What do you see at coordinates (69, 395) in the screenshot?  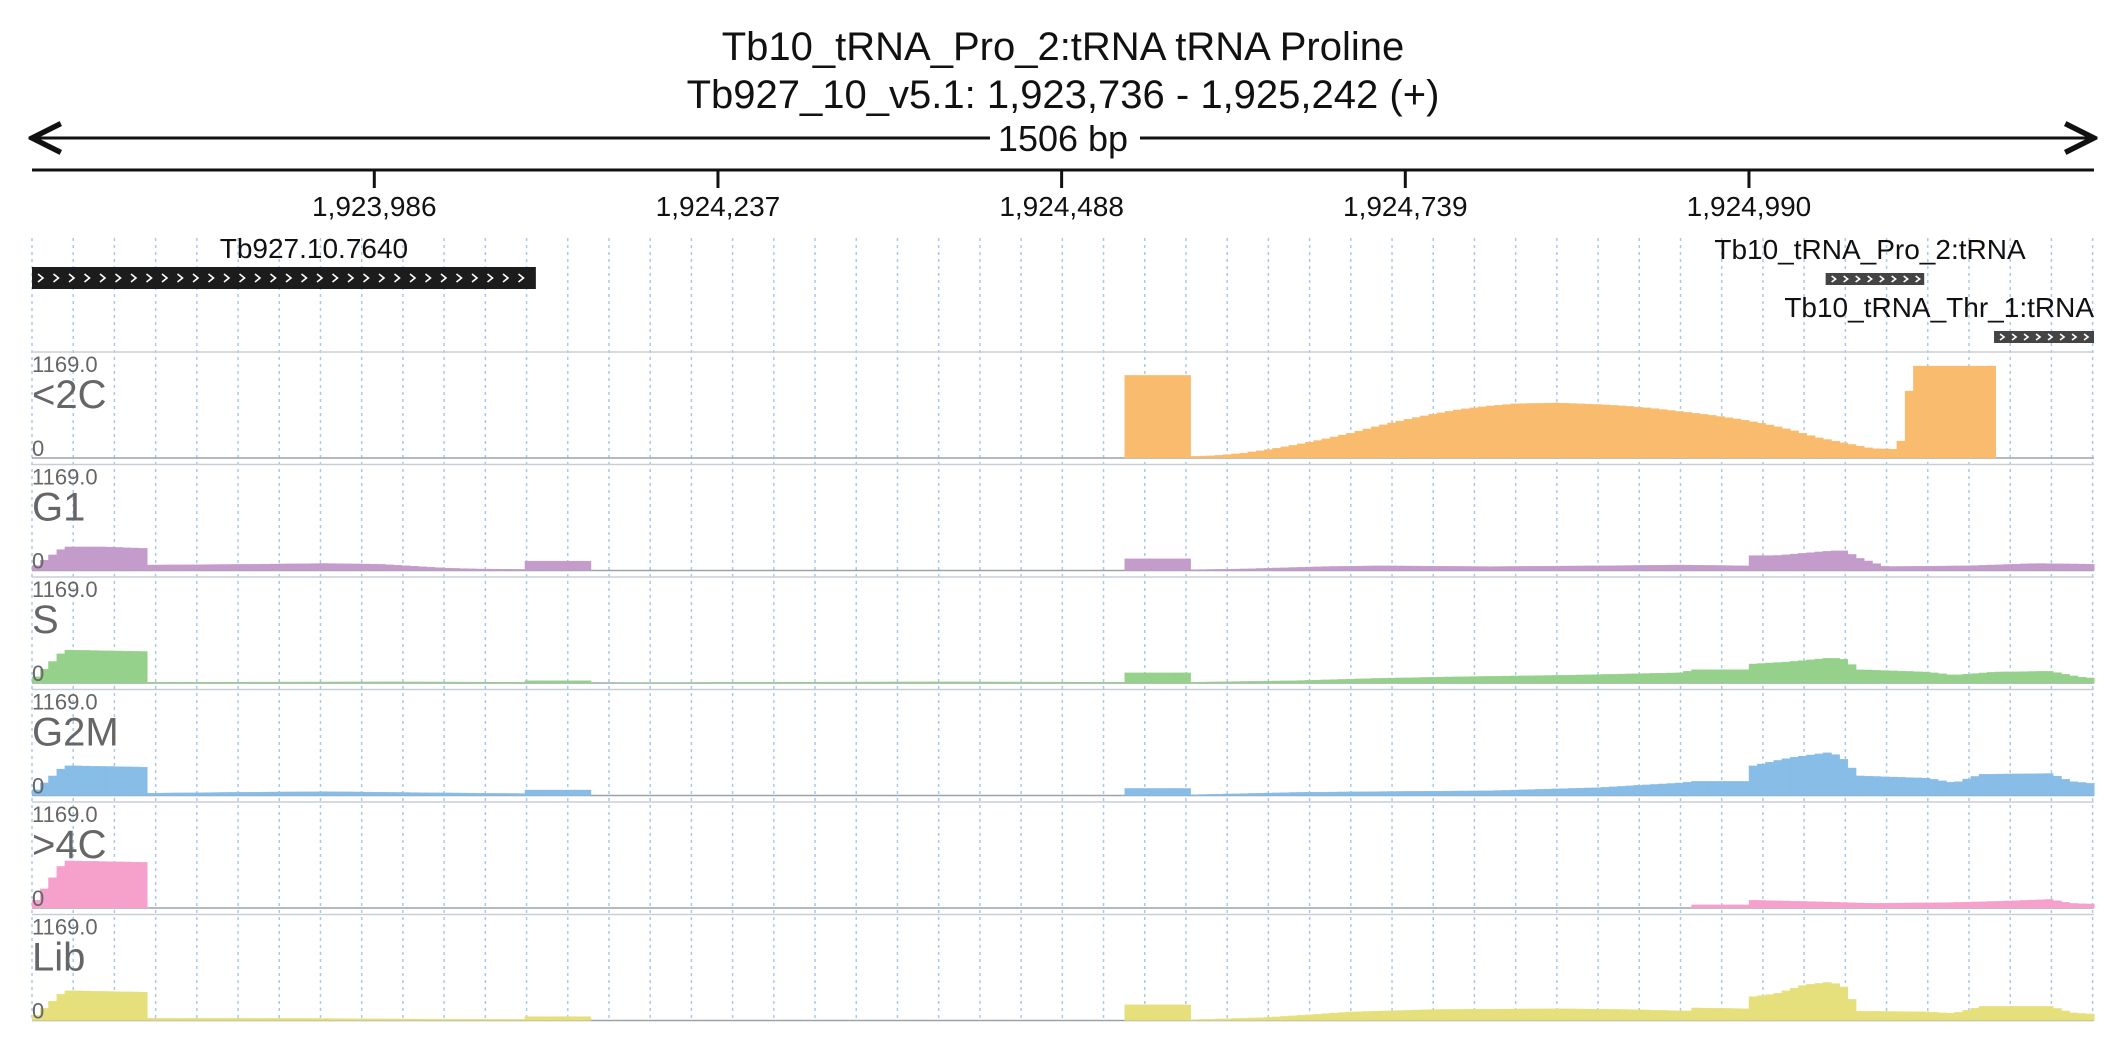 I see `track-name-label: <2C` at bounding box center [69, 395].